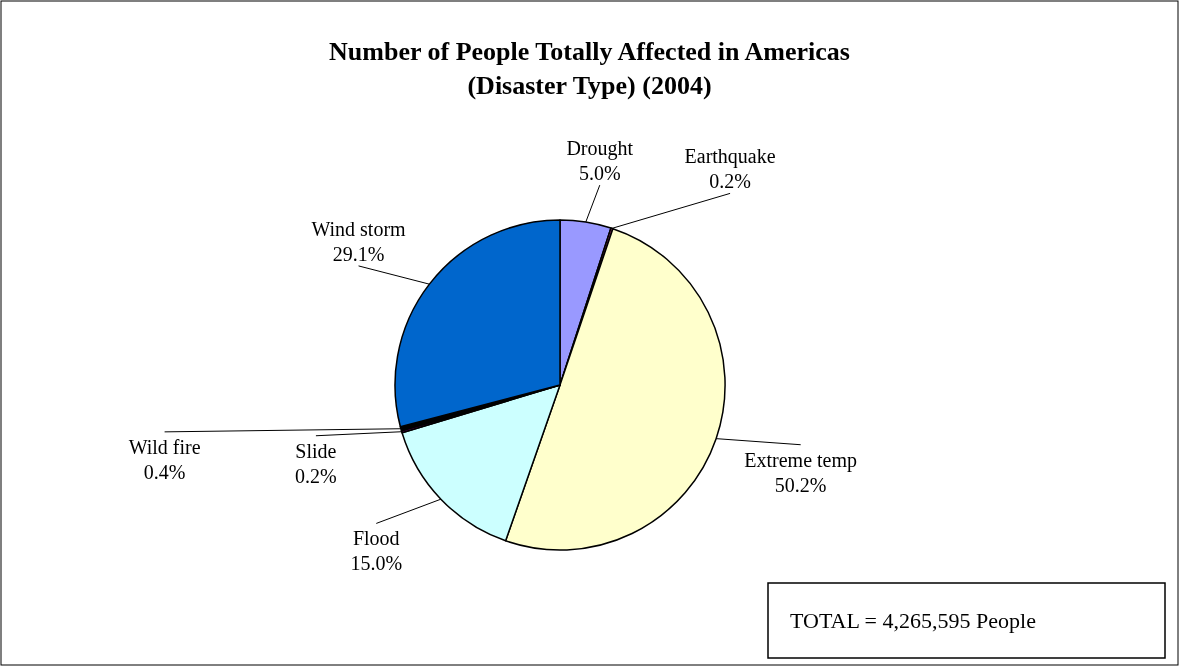  Describe the element at coordinates (359, 228) in the screenshot. I see `slice-label: Wind storm` at that location.